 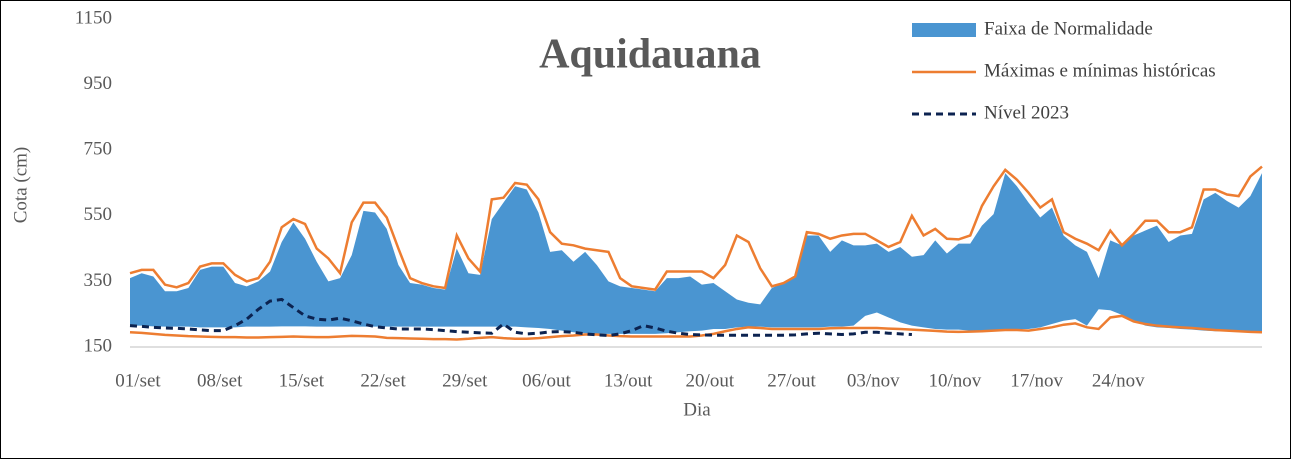 What do you see at coordinates (1100, 70) in the screenshot?
I see `legend-label: Máximas e mínimas históricas` at bounding box center [1100, 70].